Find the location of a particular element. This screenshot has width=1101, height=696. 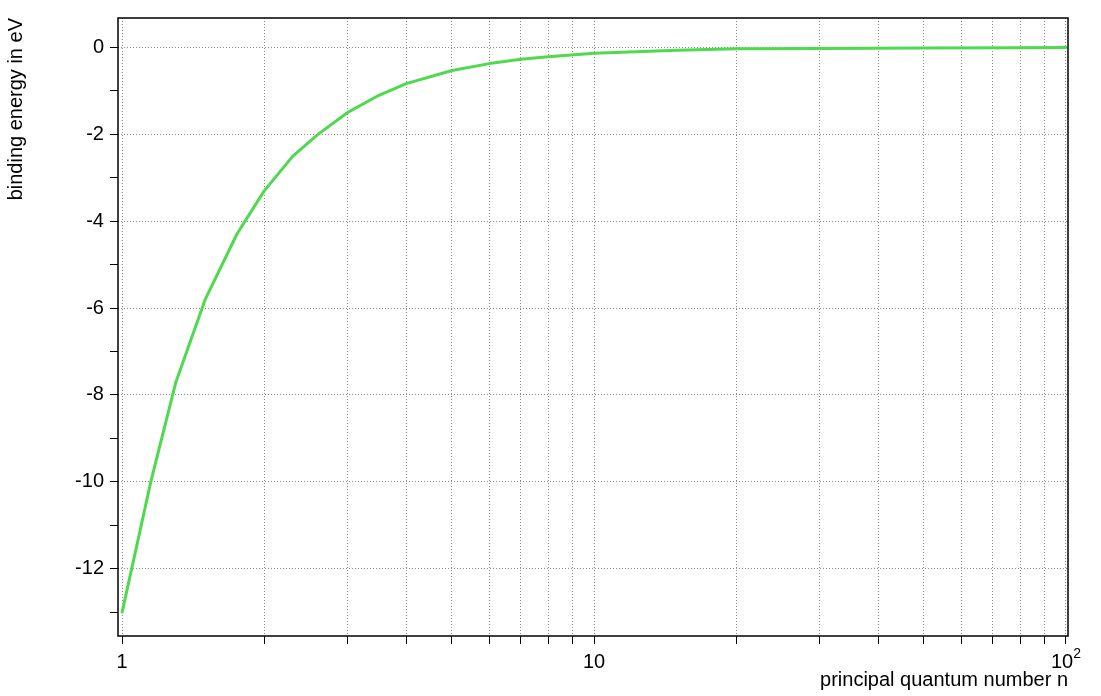

y-tick-label: -6 is located at coordinates (95, 306).